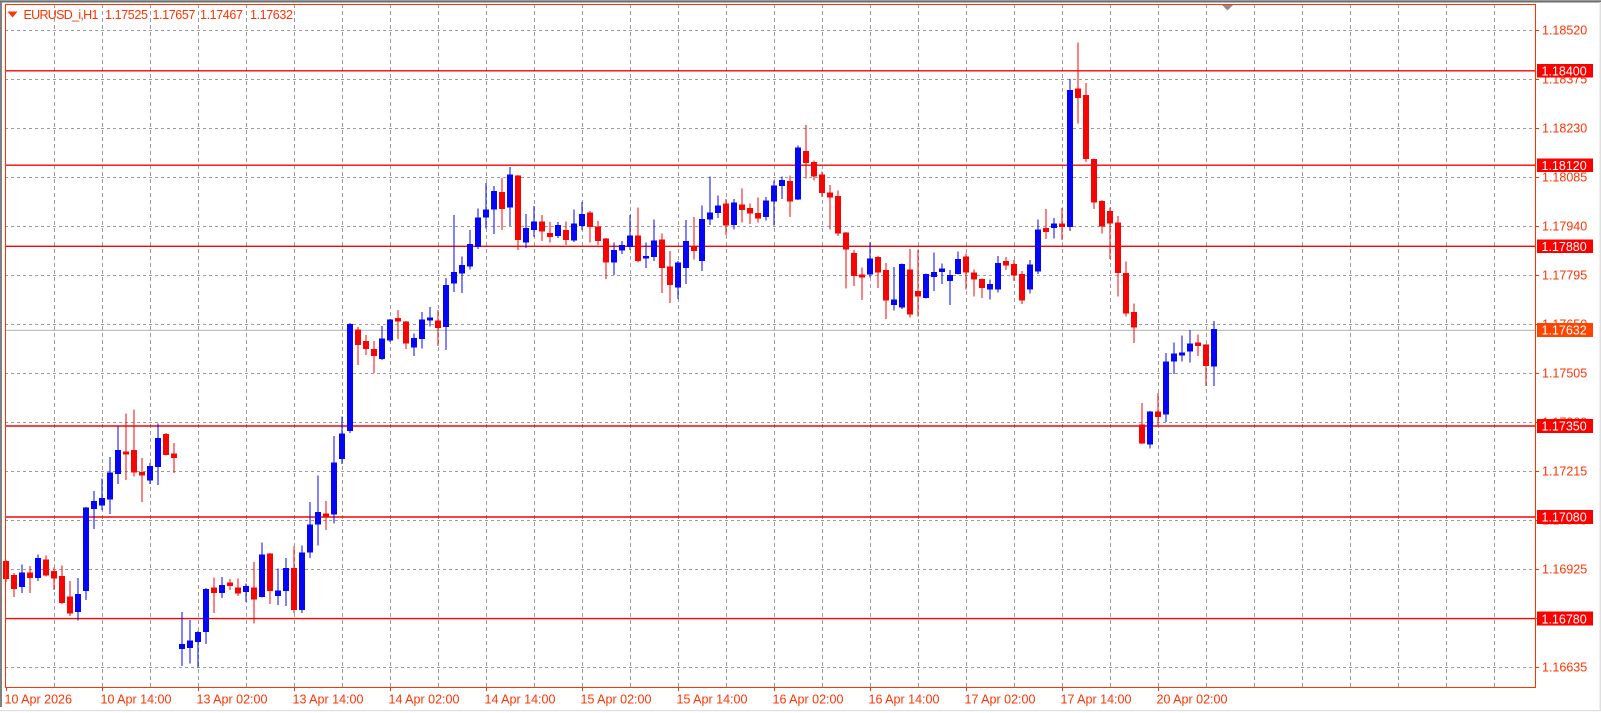  I want to click on svg-text: EURUSD_i,H1, so click(61, 15).